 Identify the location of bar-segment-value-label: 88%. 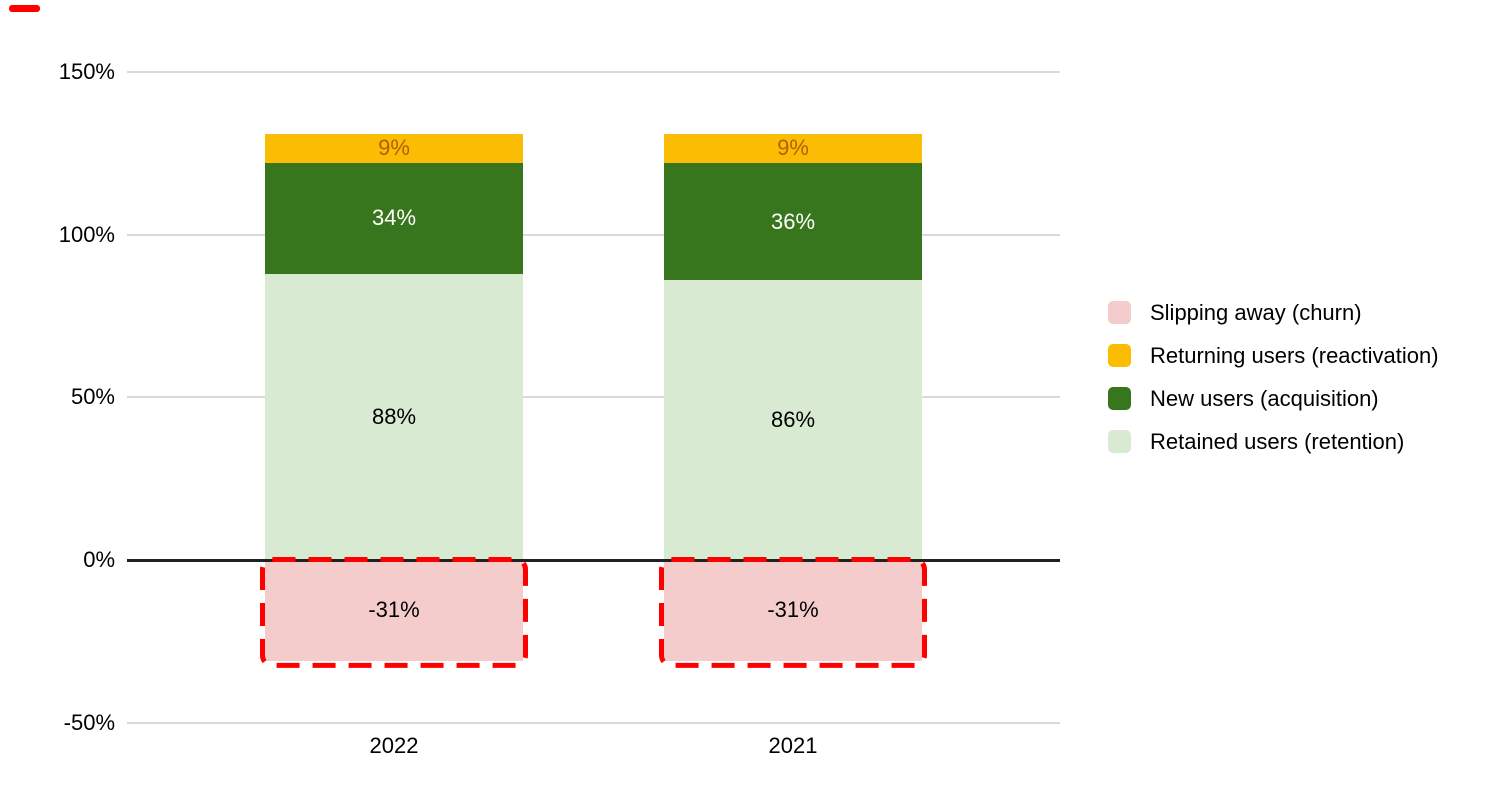
(394, 416).